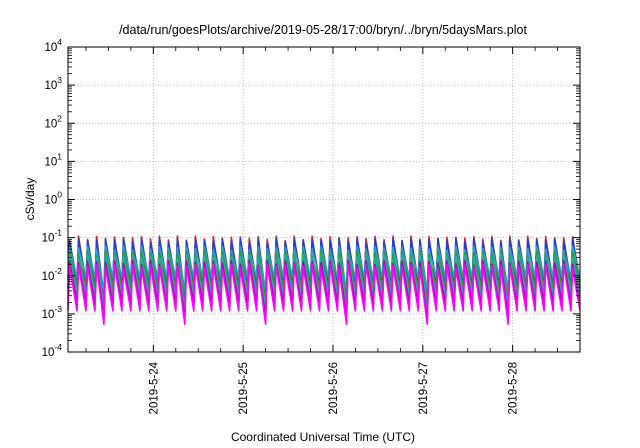 Image resolution: width=640 pixels, height=448 pixels. I want to click on y-tick-label: 10⁻¹, so click(52, 236).